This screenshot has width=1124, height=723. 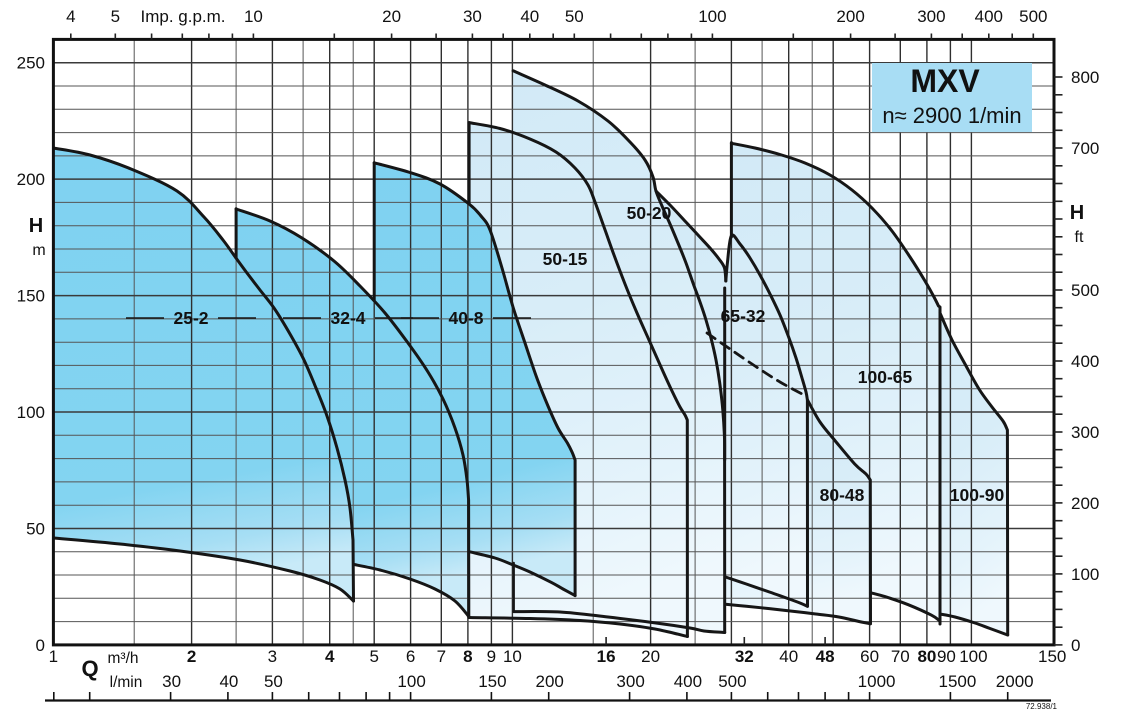 What do you see at coordinates (465, 318) in the screenshot?
I see `svg-text: 40-8` at bounding box center [465, 318].